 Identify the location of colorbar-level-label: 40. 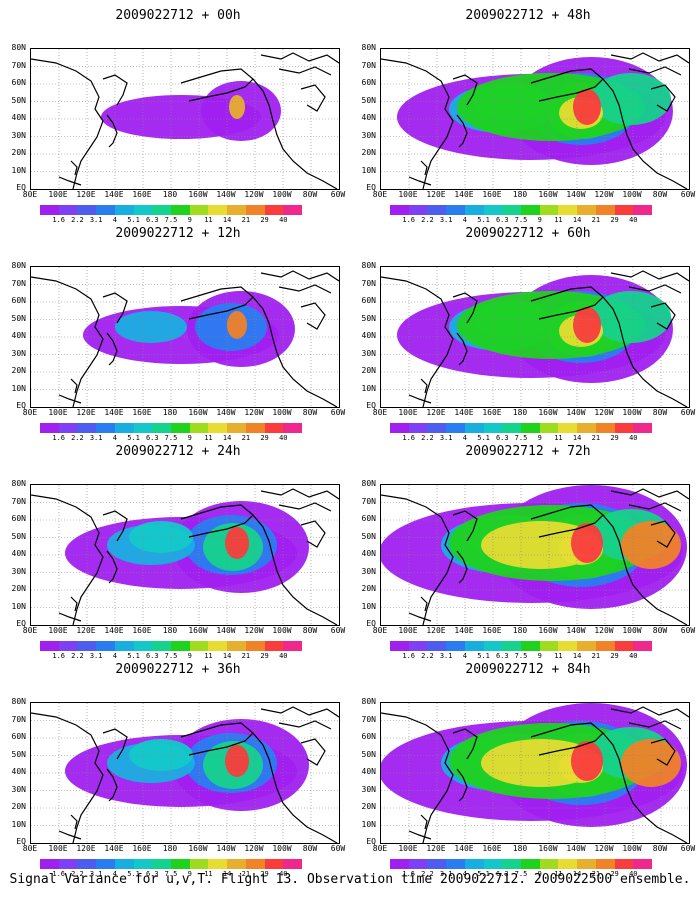
(283, 220).